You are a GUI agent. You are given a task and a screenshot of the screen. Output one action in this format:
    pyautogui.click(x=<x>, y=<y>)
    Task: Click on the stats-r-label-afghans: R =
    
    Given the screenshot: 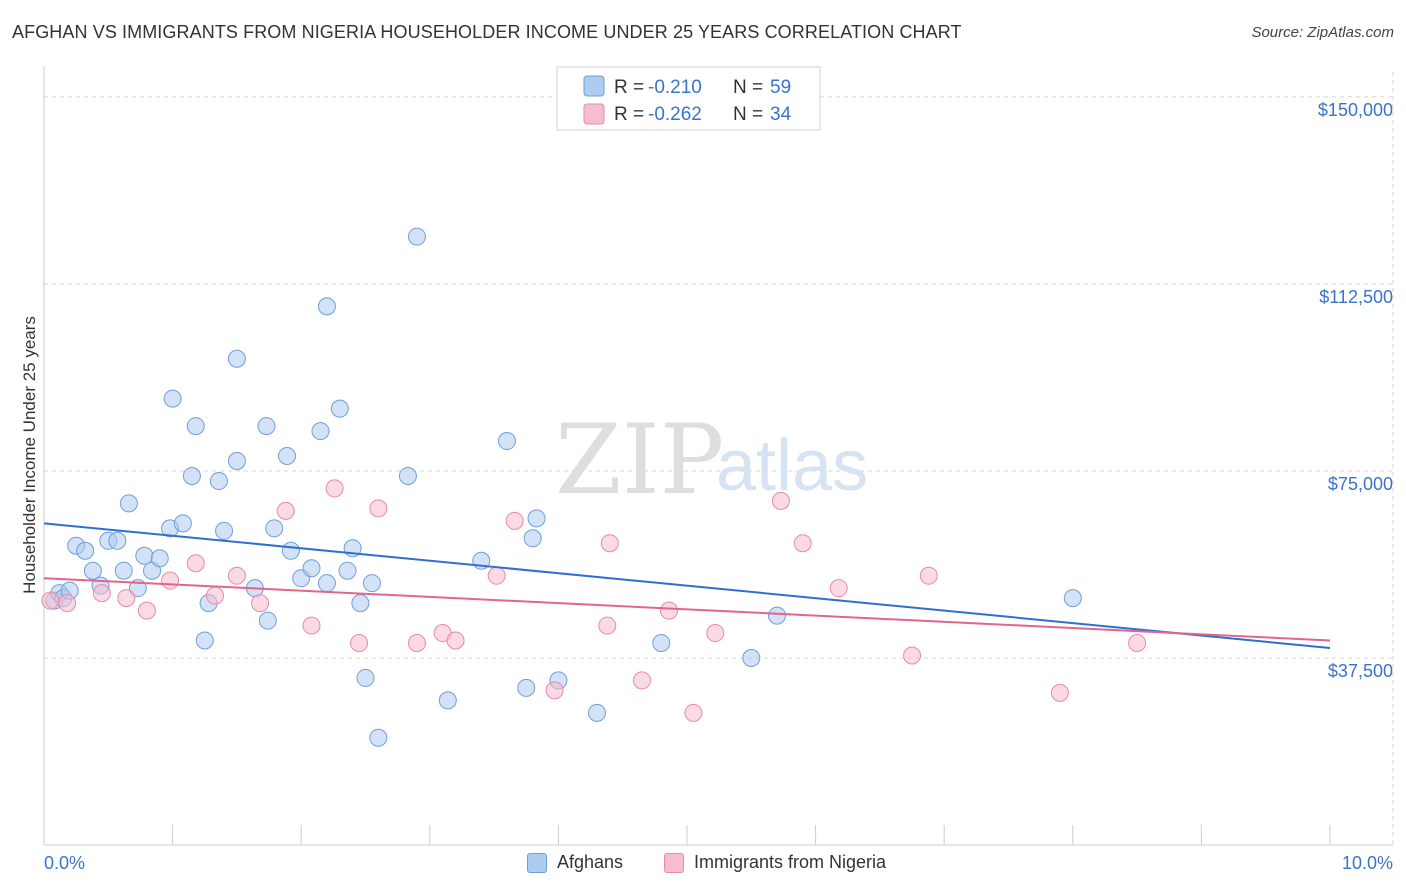 What is the action you would take?
    pyautogui.click(x=629, y=87)
    